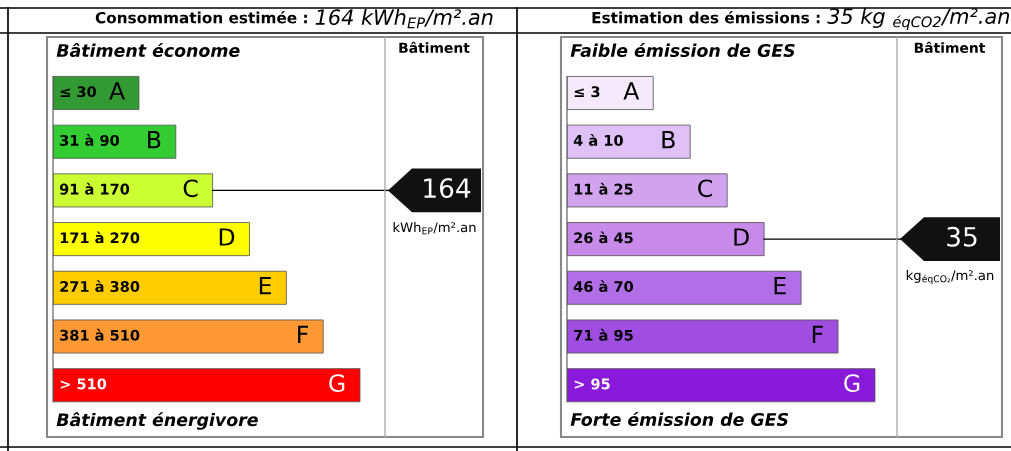 The image size is (1011, 451). I want to click on ref-line-label: 164, so click(447, 188).